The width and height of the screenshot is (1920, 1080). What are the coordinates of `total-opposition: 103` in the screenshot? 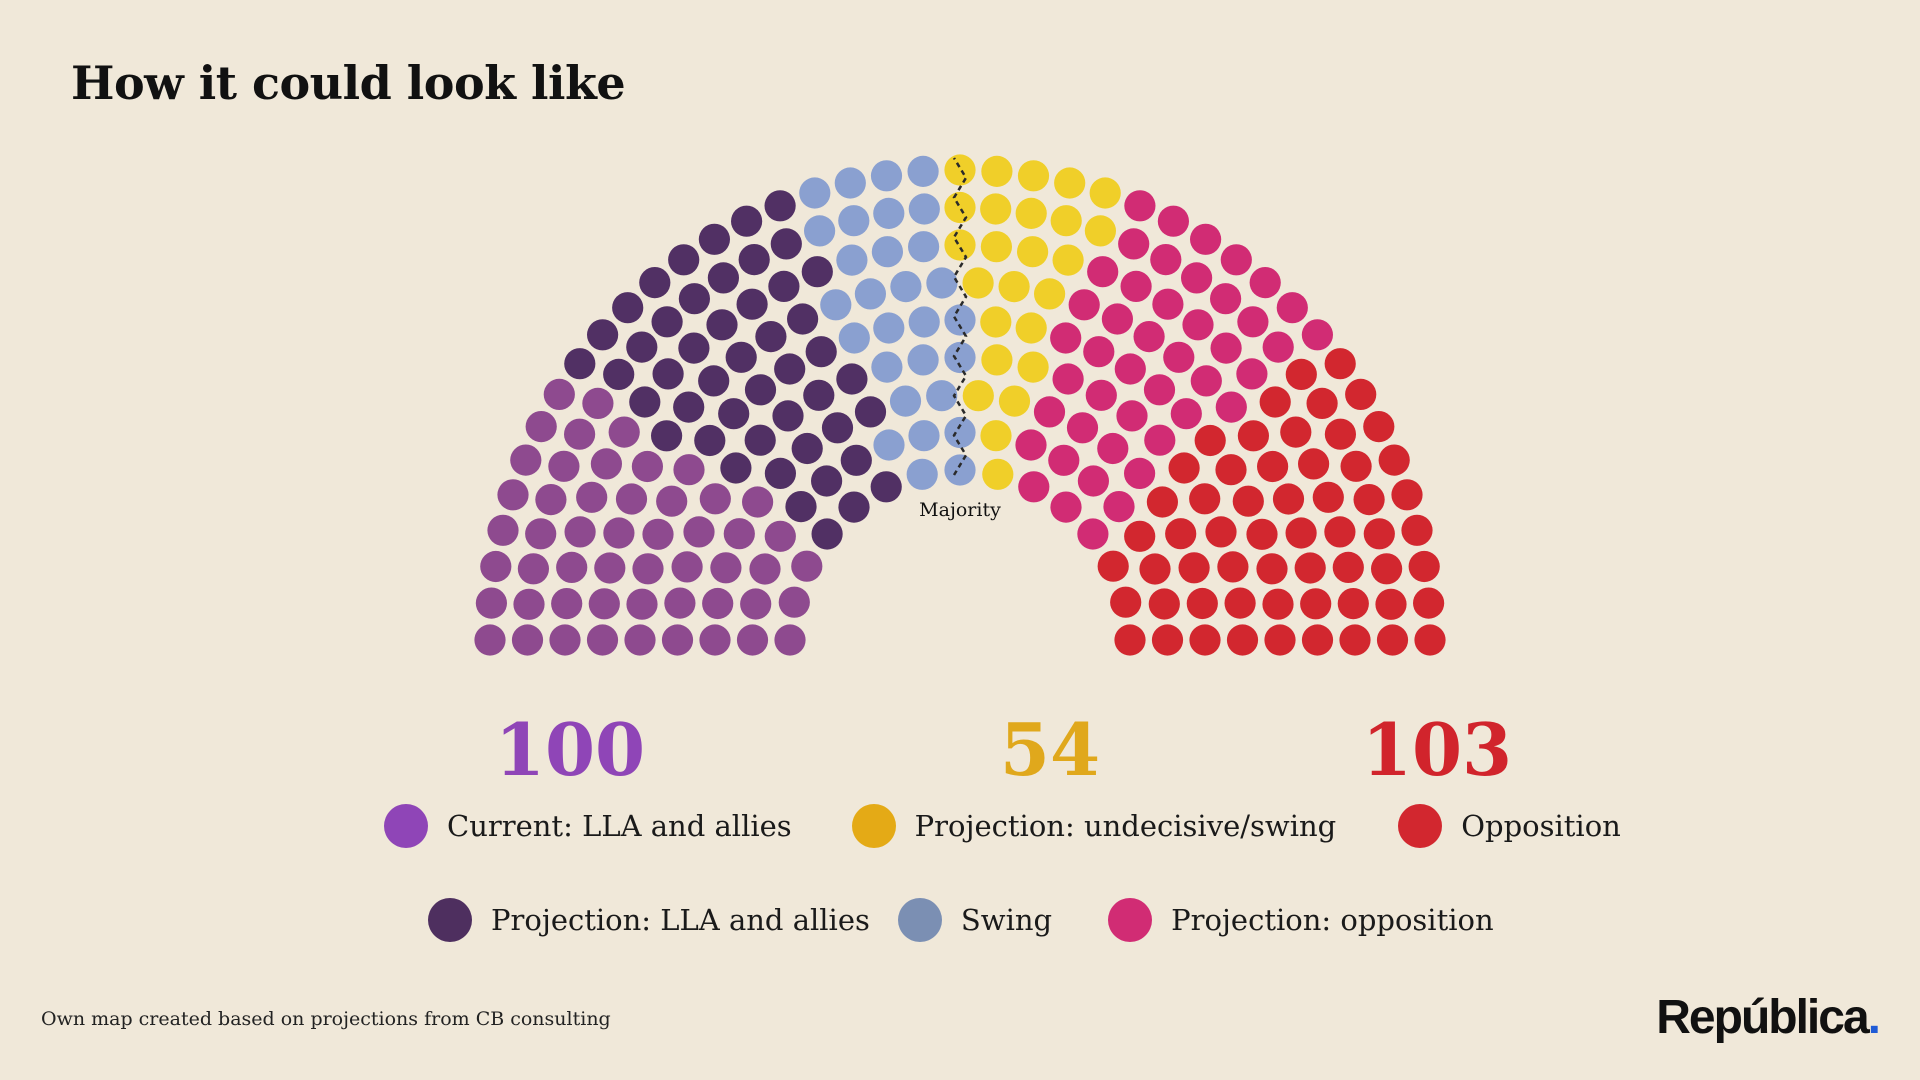 It's located at (1437, 749).